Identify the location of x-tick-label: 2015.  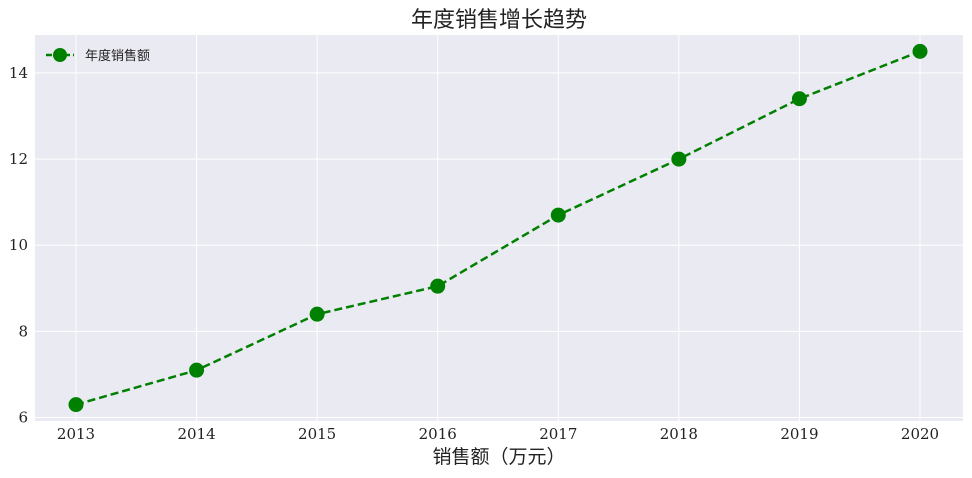
(317, 434).